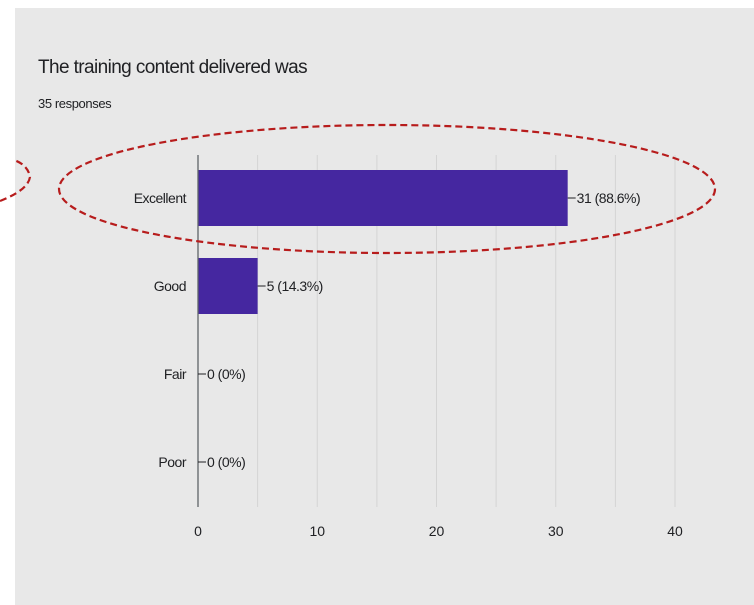 The height and width of the screenshot is (605, 754). Describe the element at coordinates (170, 286) in the screenshot. I see `category-label-good: Good` at that location.